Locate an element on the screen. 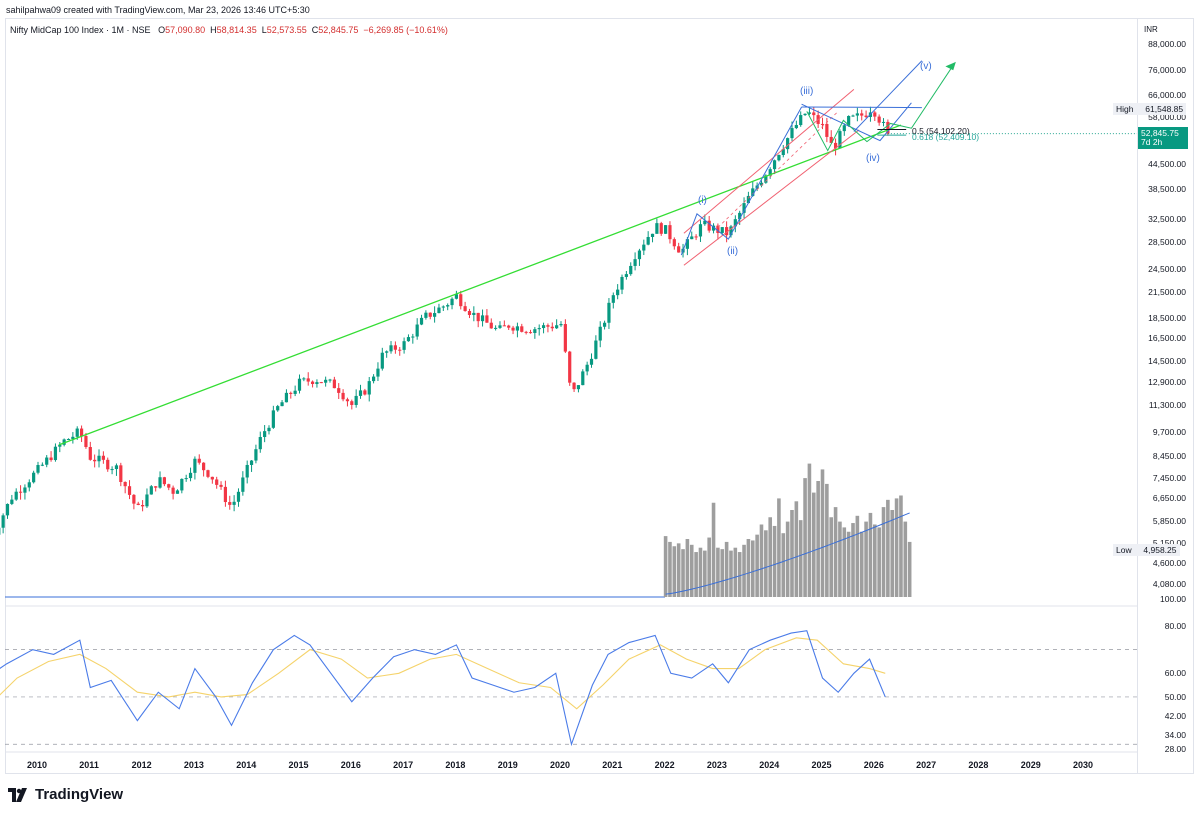  price-tick-label: 5,850.00 is located at coordinates (1169, 520).